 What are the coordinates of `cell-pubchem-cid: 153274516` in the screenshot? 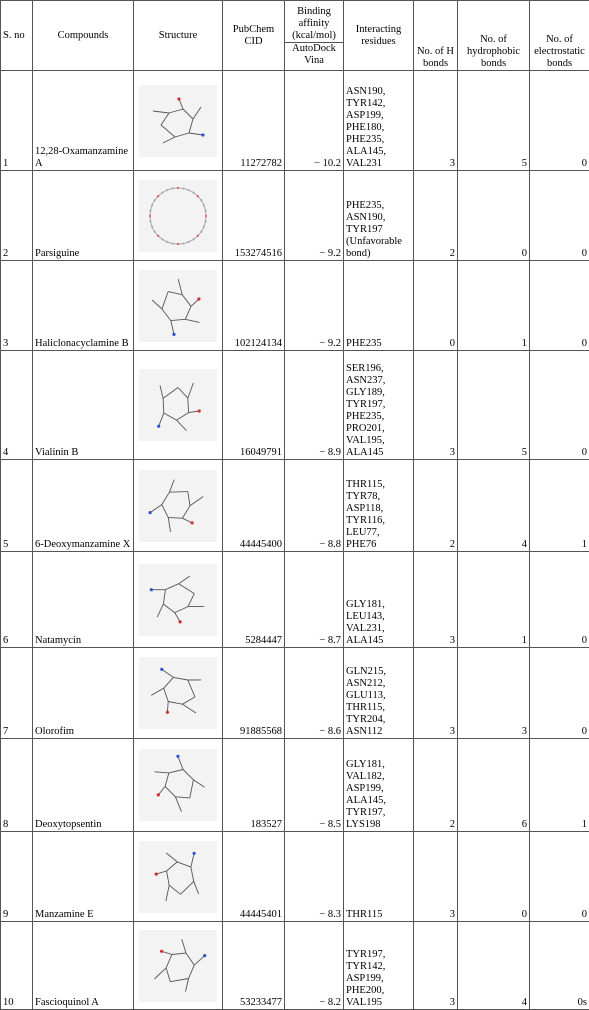 It's located at (254, 216).